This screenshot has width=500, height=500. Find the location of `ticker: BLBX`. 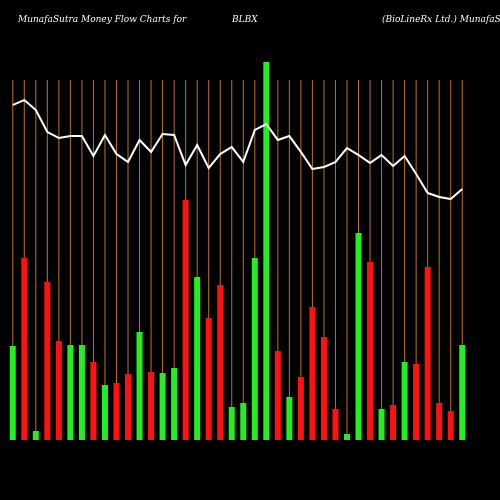

ticker: BLBX is located at coordinates (244, 20).